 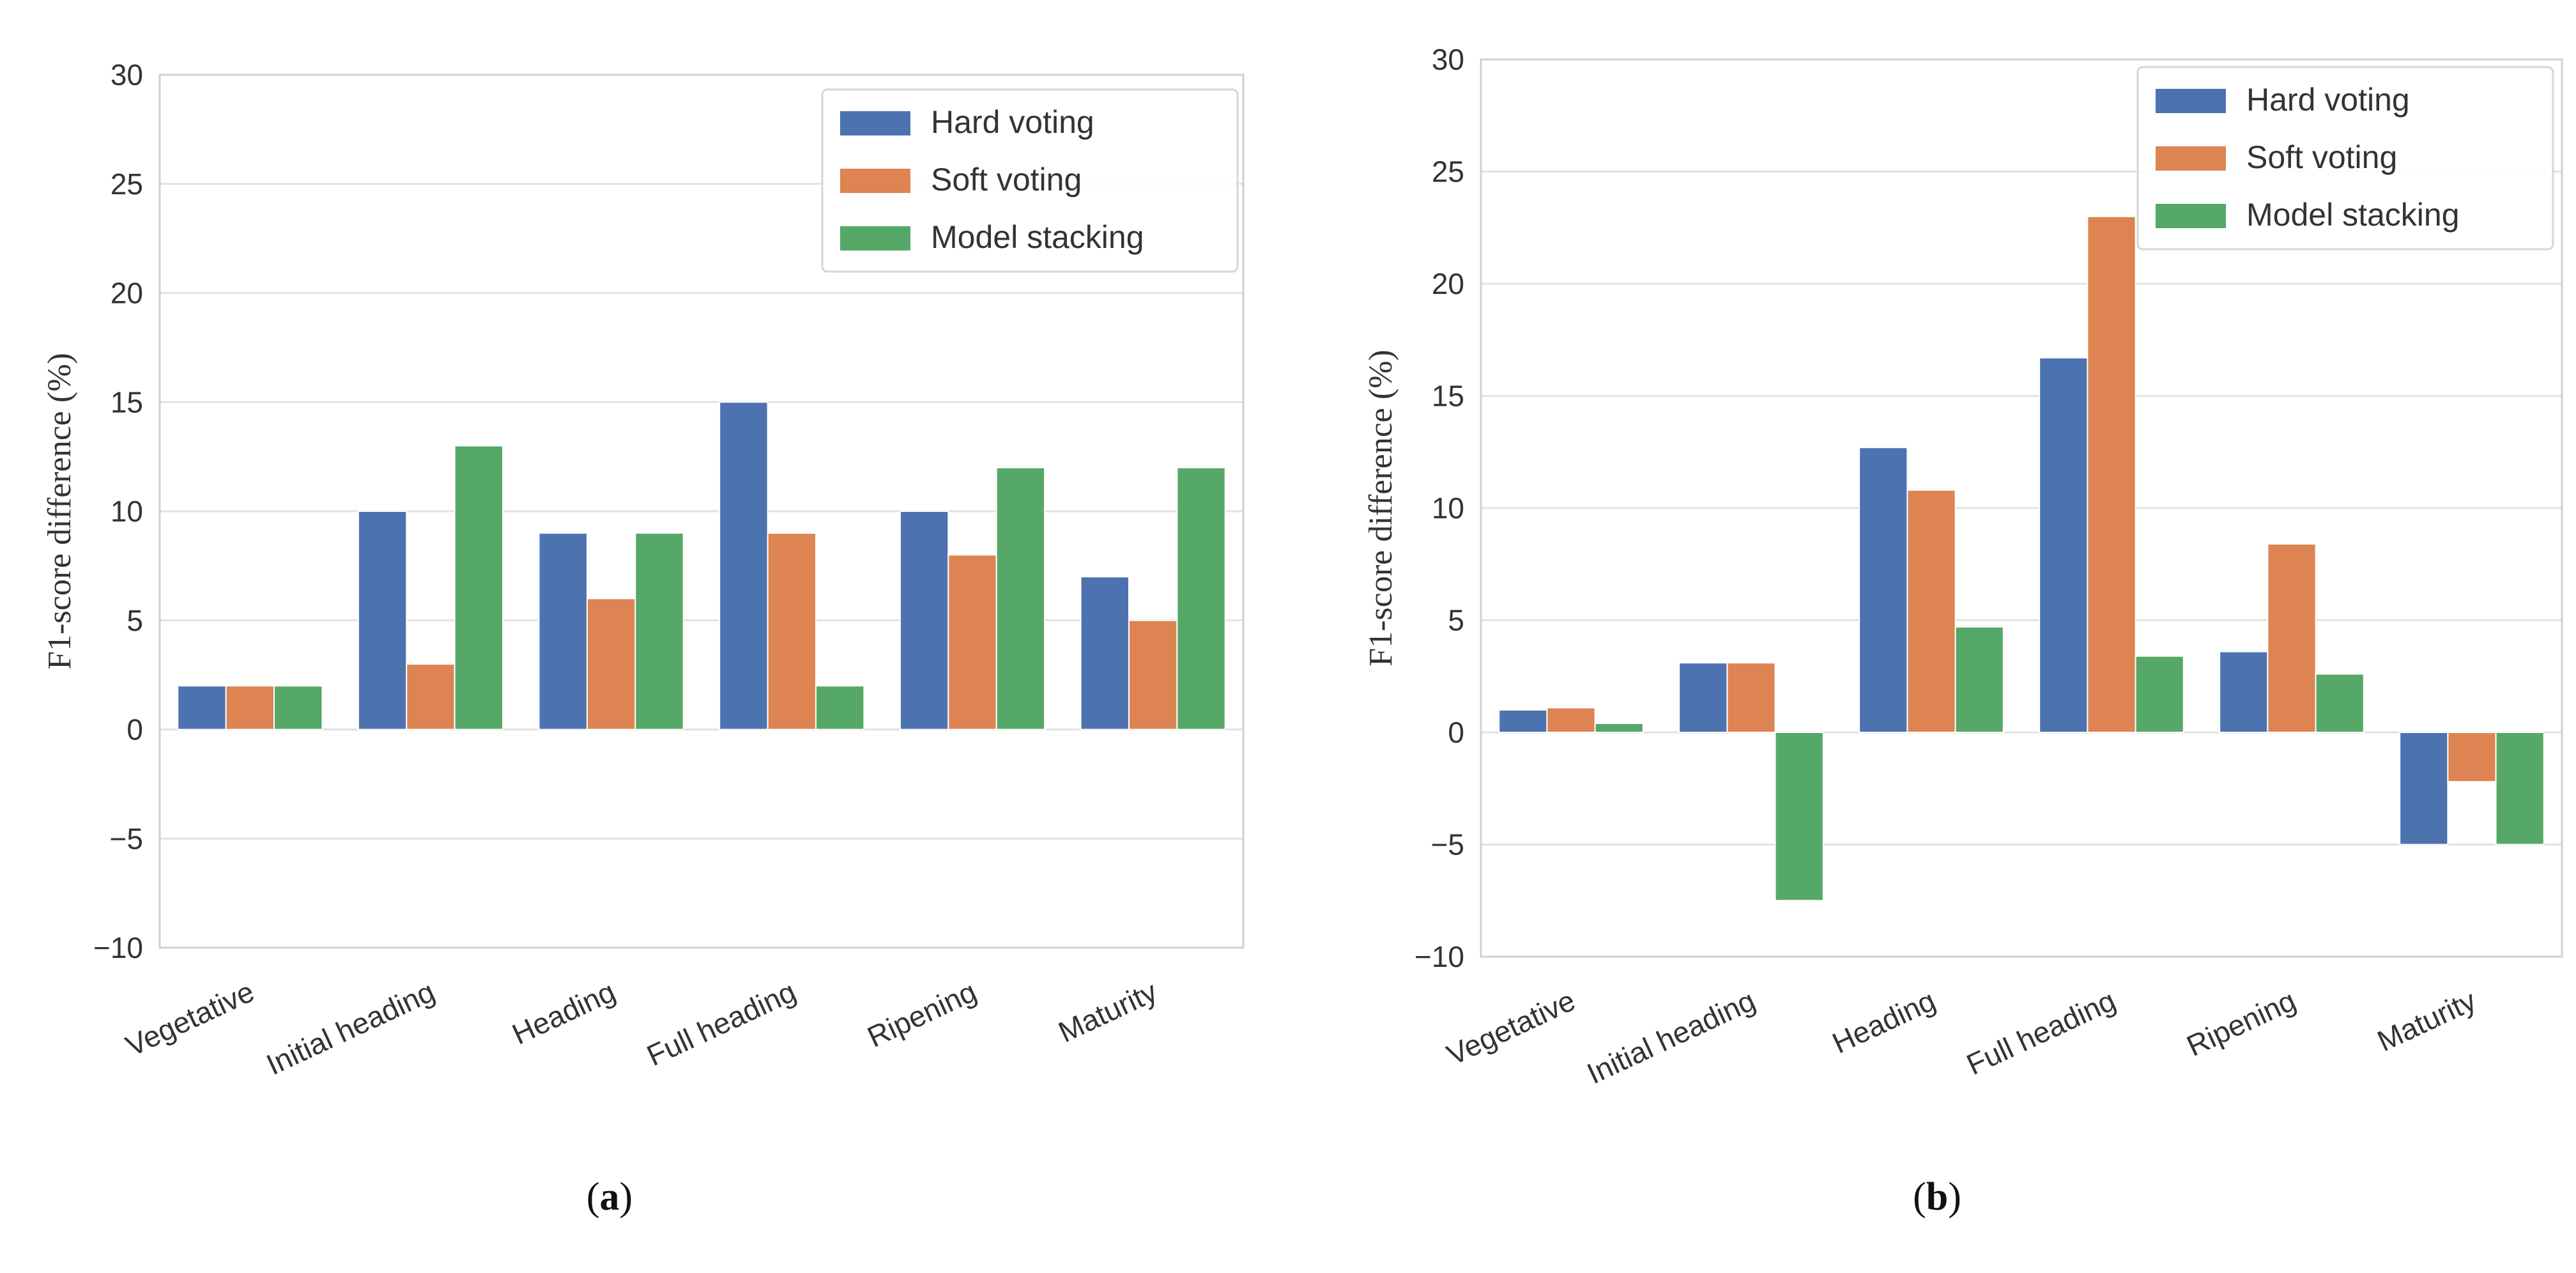 I want to click on caption-b: (b), so click(x=1937, y=1197).